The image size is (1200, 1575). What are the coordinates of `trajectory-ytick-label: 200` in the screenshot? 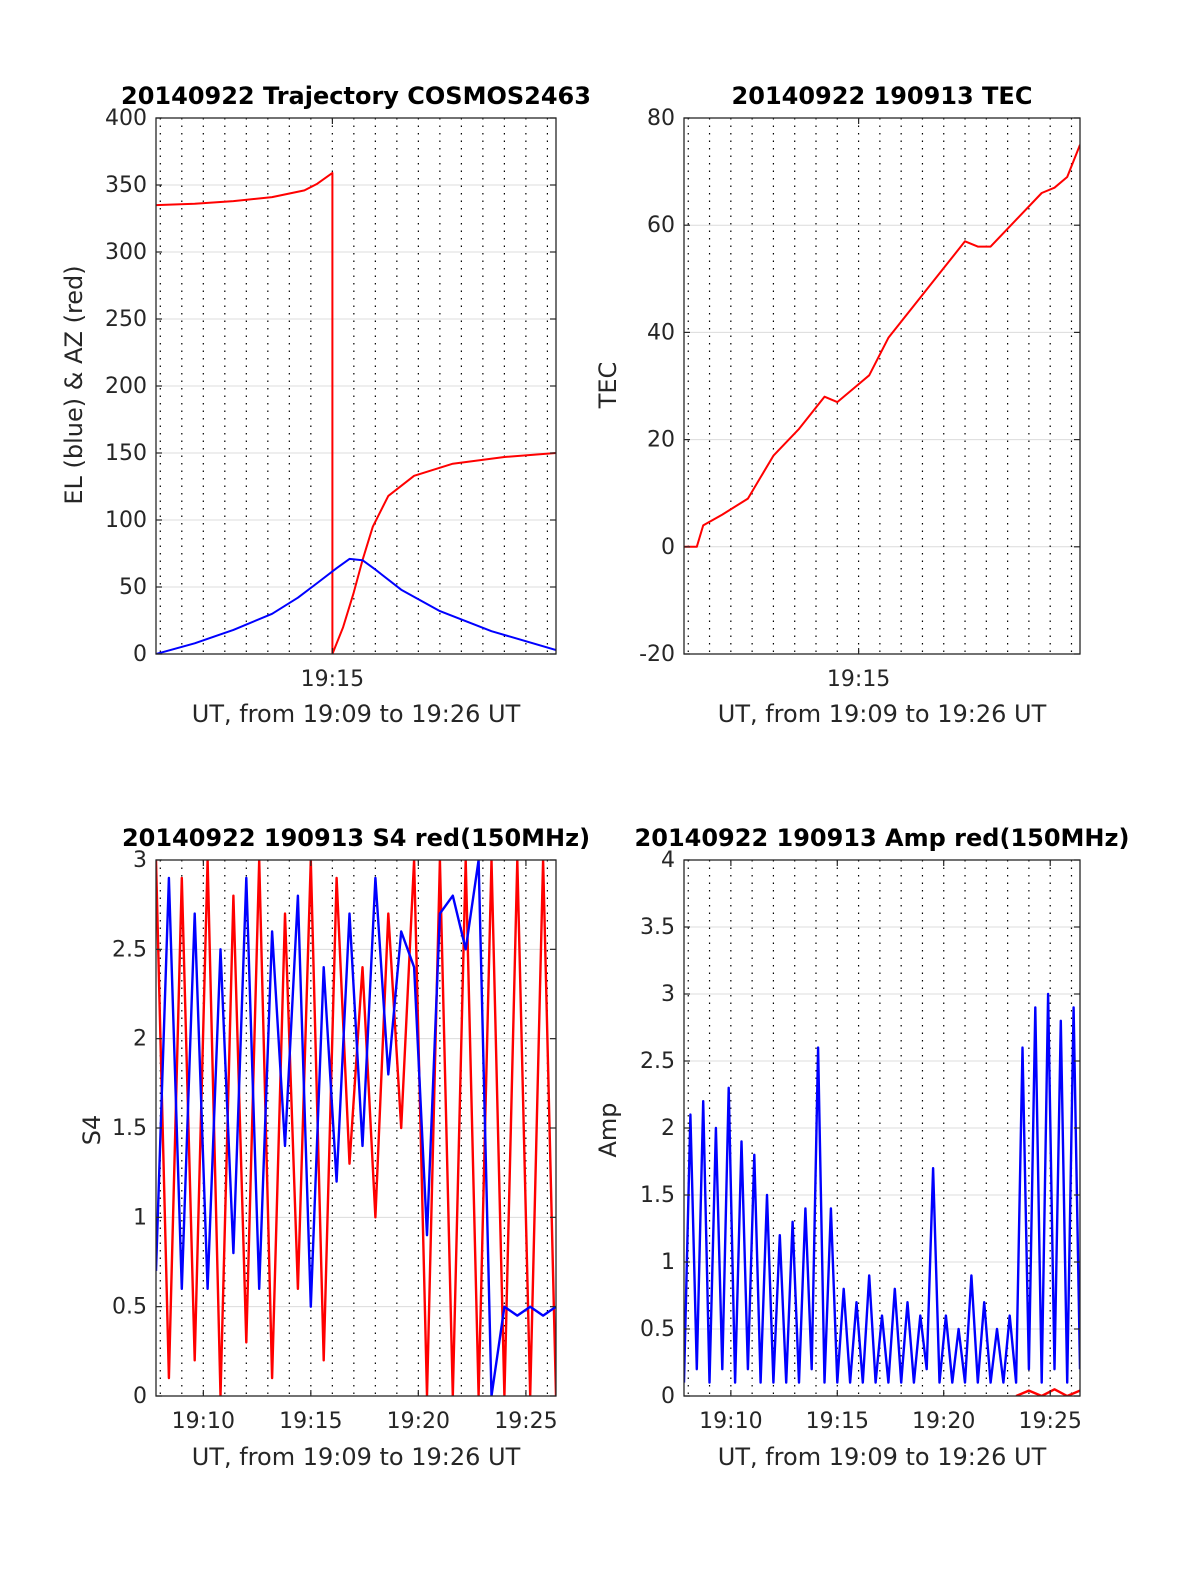 It's located at (126, 386).